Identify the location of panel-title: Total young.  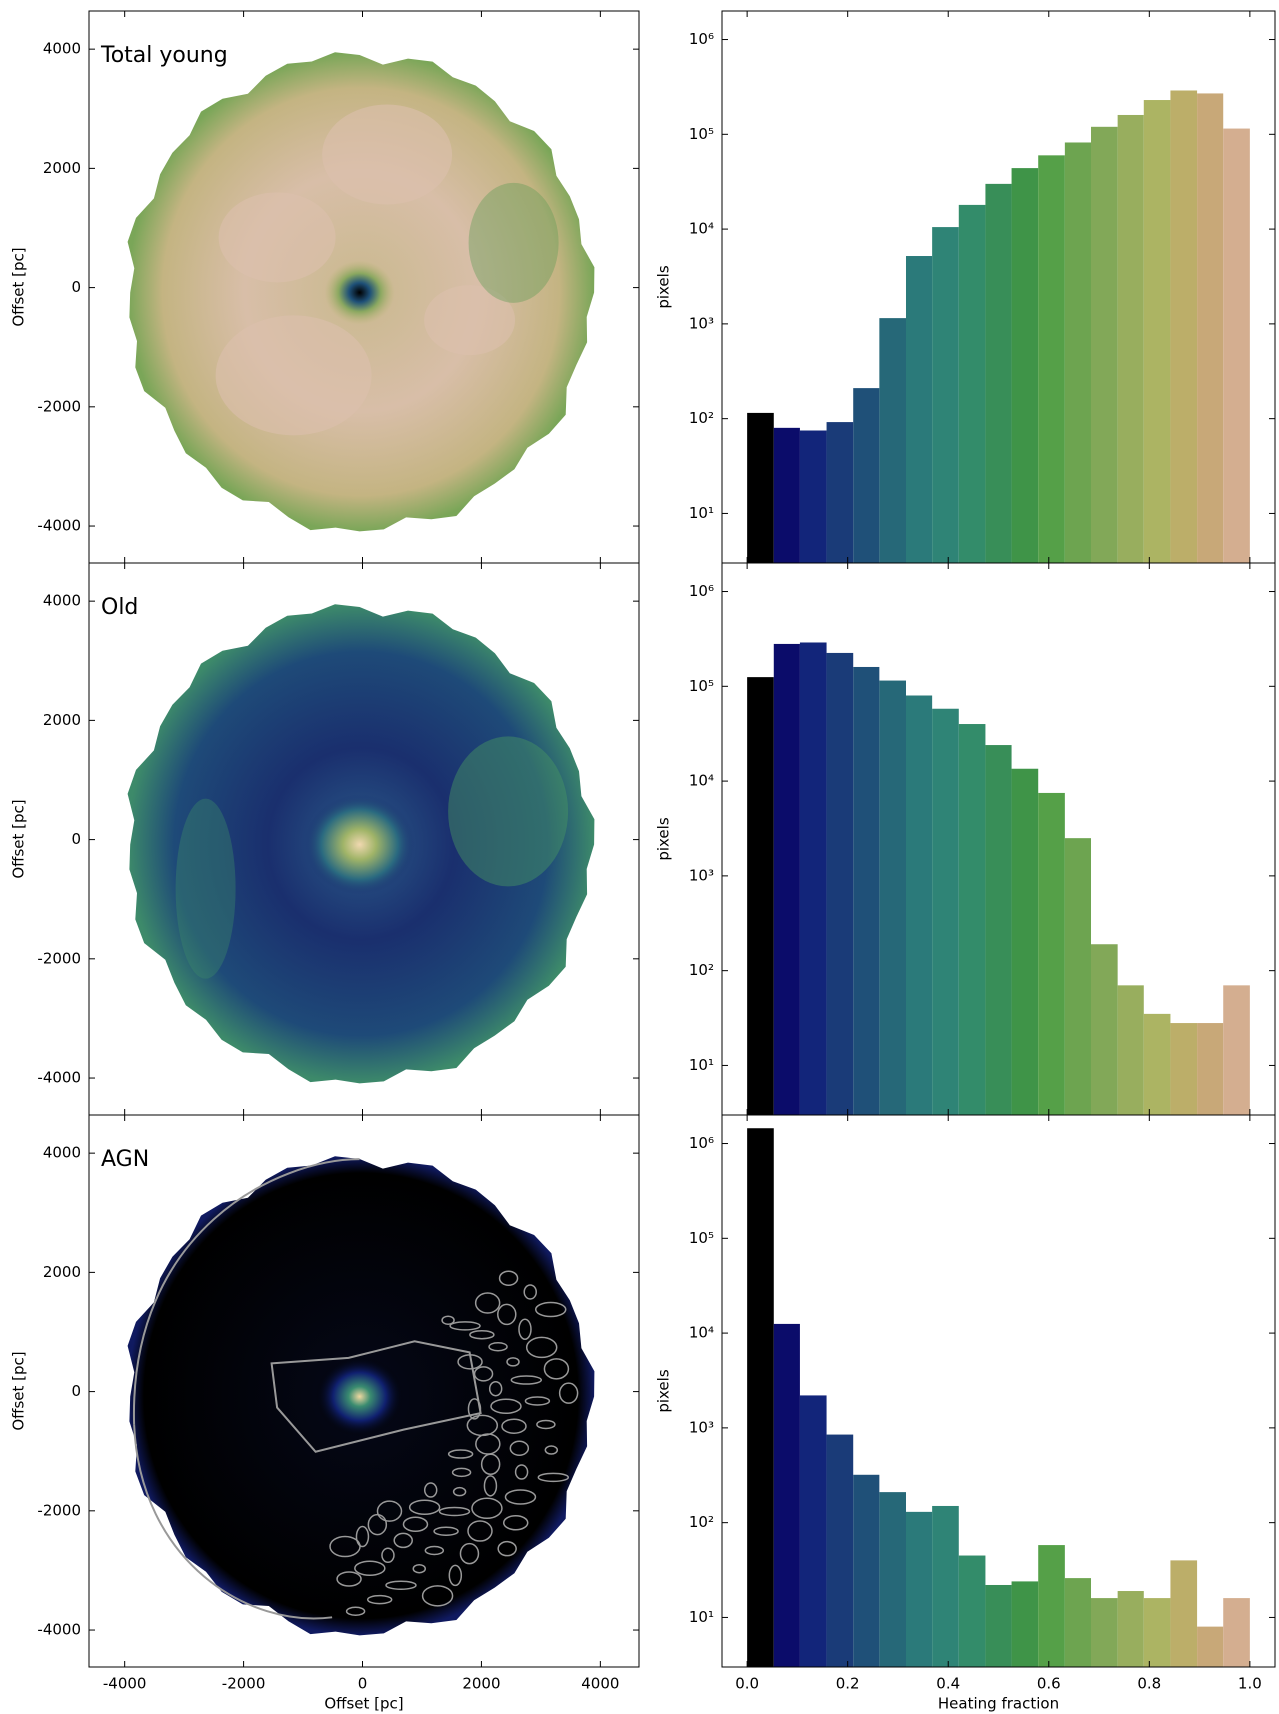
(164, 55).